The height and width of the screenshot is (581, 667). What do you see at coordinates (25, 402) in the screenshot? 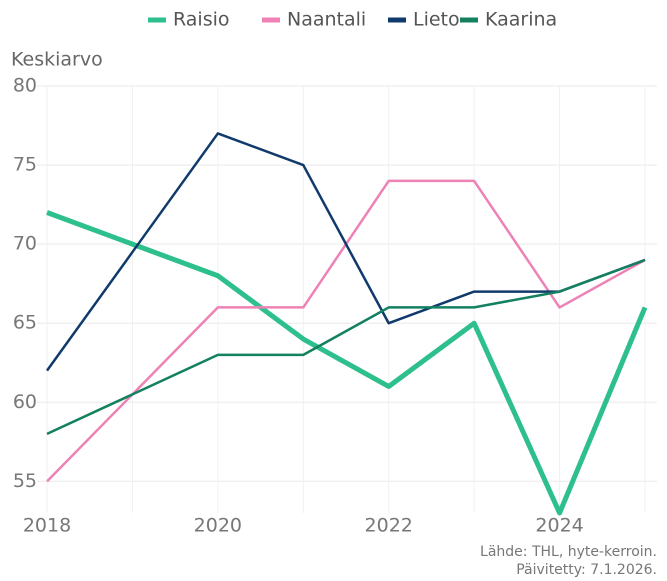
I see `y-tick-label: 60` at bounding box center [25, 402].